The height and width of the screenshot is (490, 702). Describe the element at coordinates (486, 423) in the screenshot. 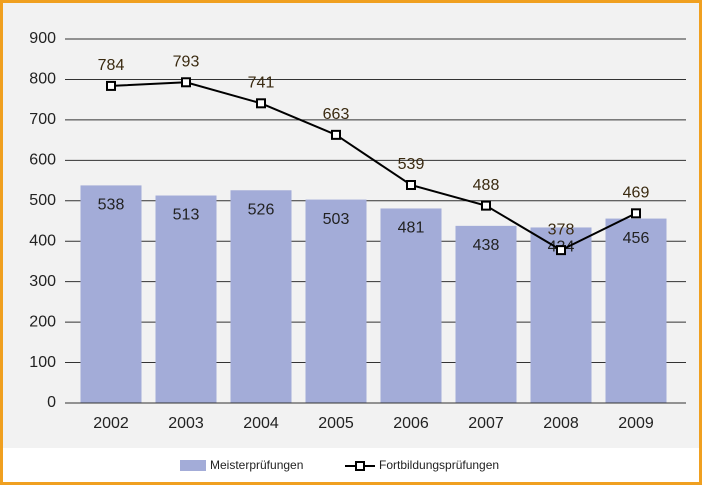

I see `x-tick-label: 2007` at that location.